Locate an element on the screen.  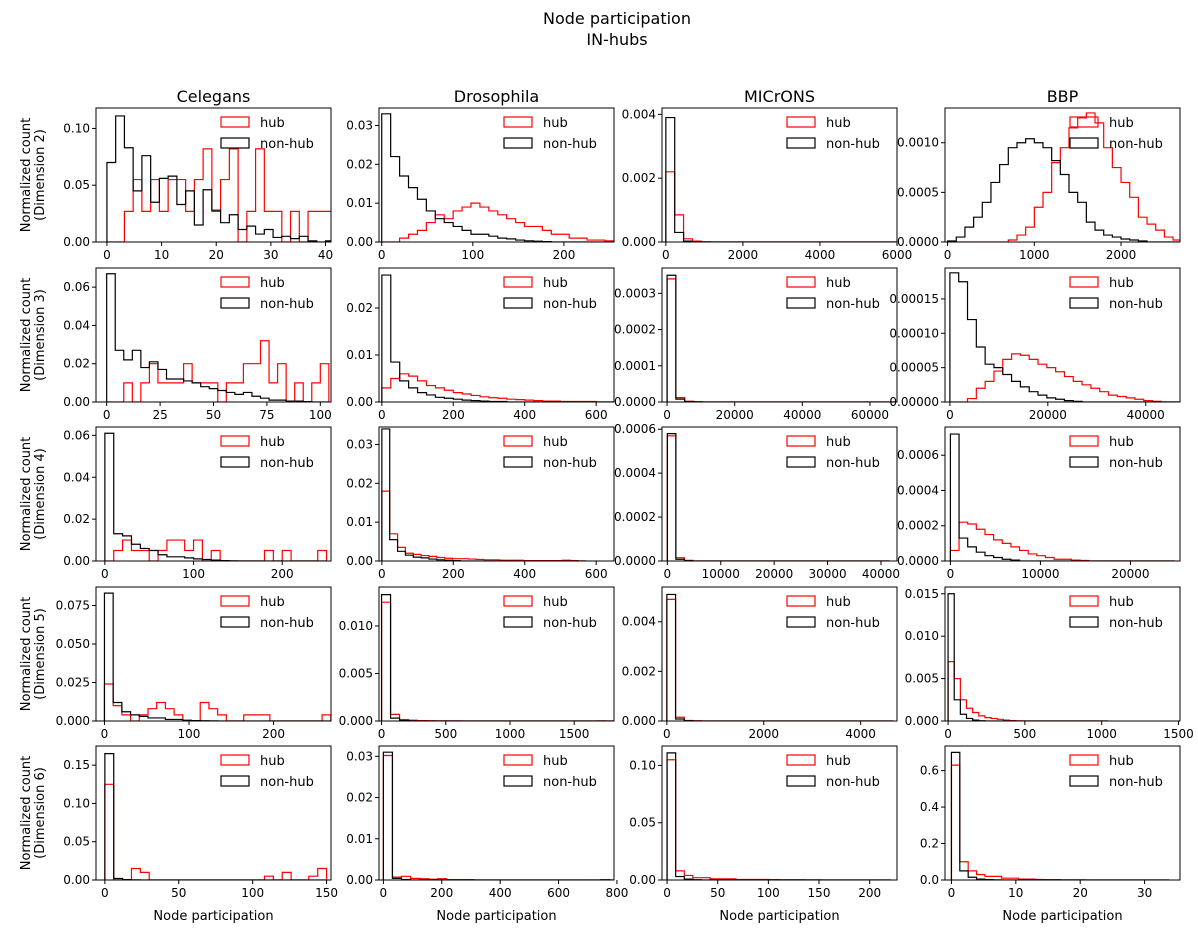
row-ylabel: Normalized count (Dimension 6) is located at coordinates (33, 813).